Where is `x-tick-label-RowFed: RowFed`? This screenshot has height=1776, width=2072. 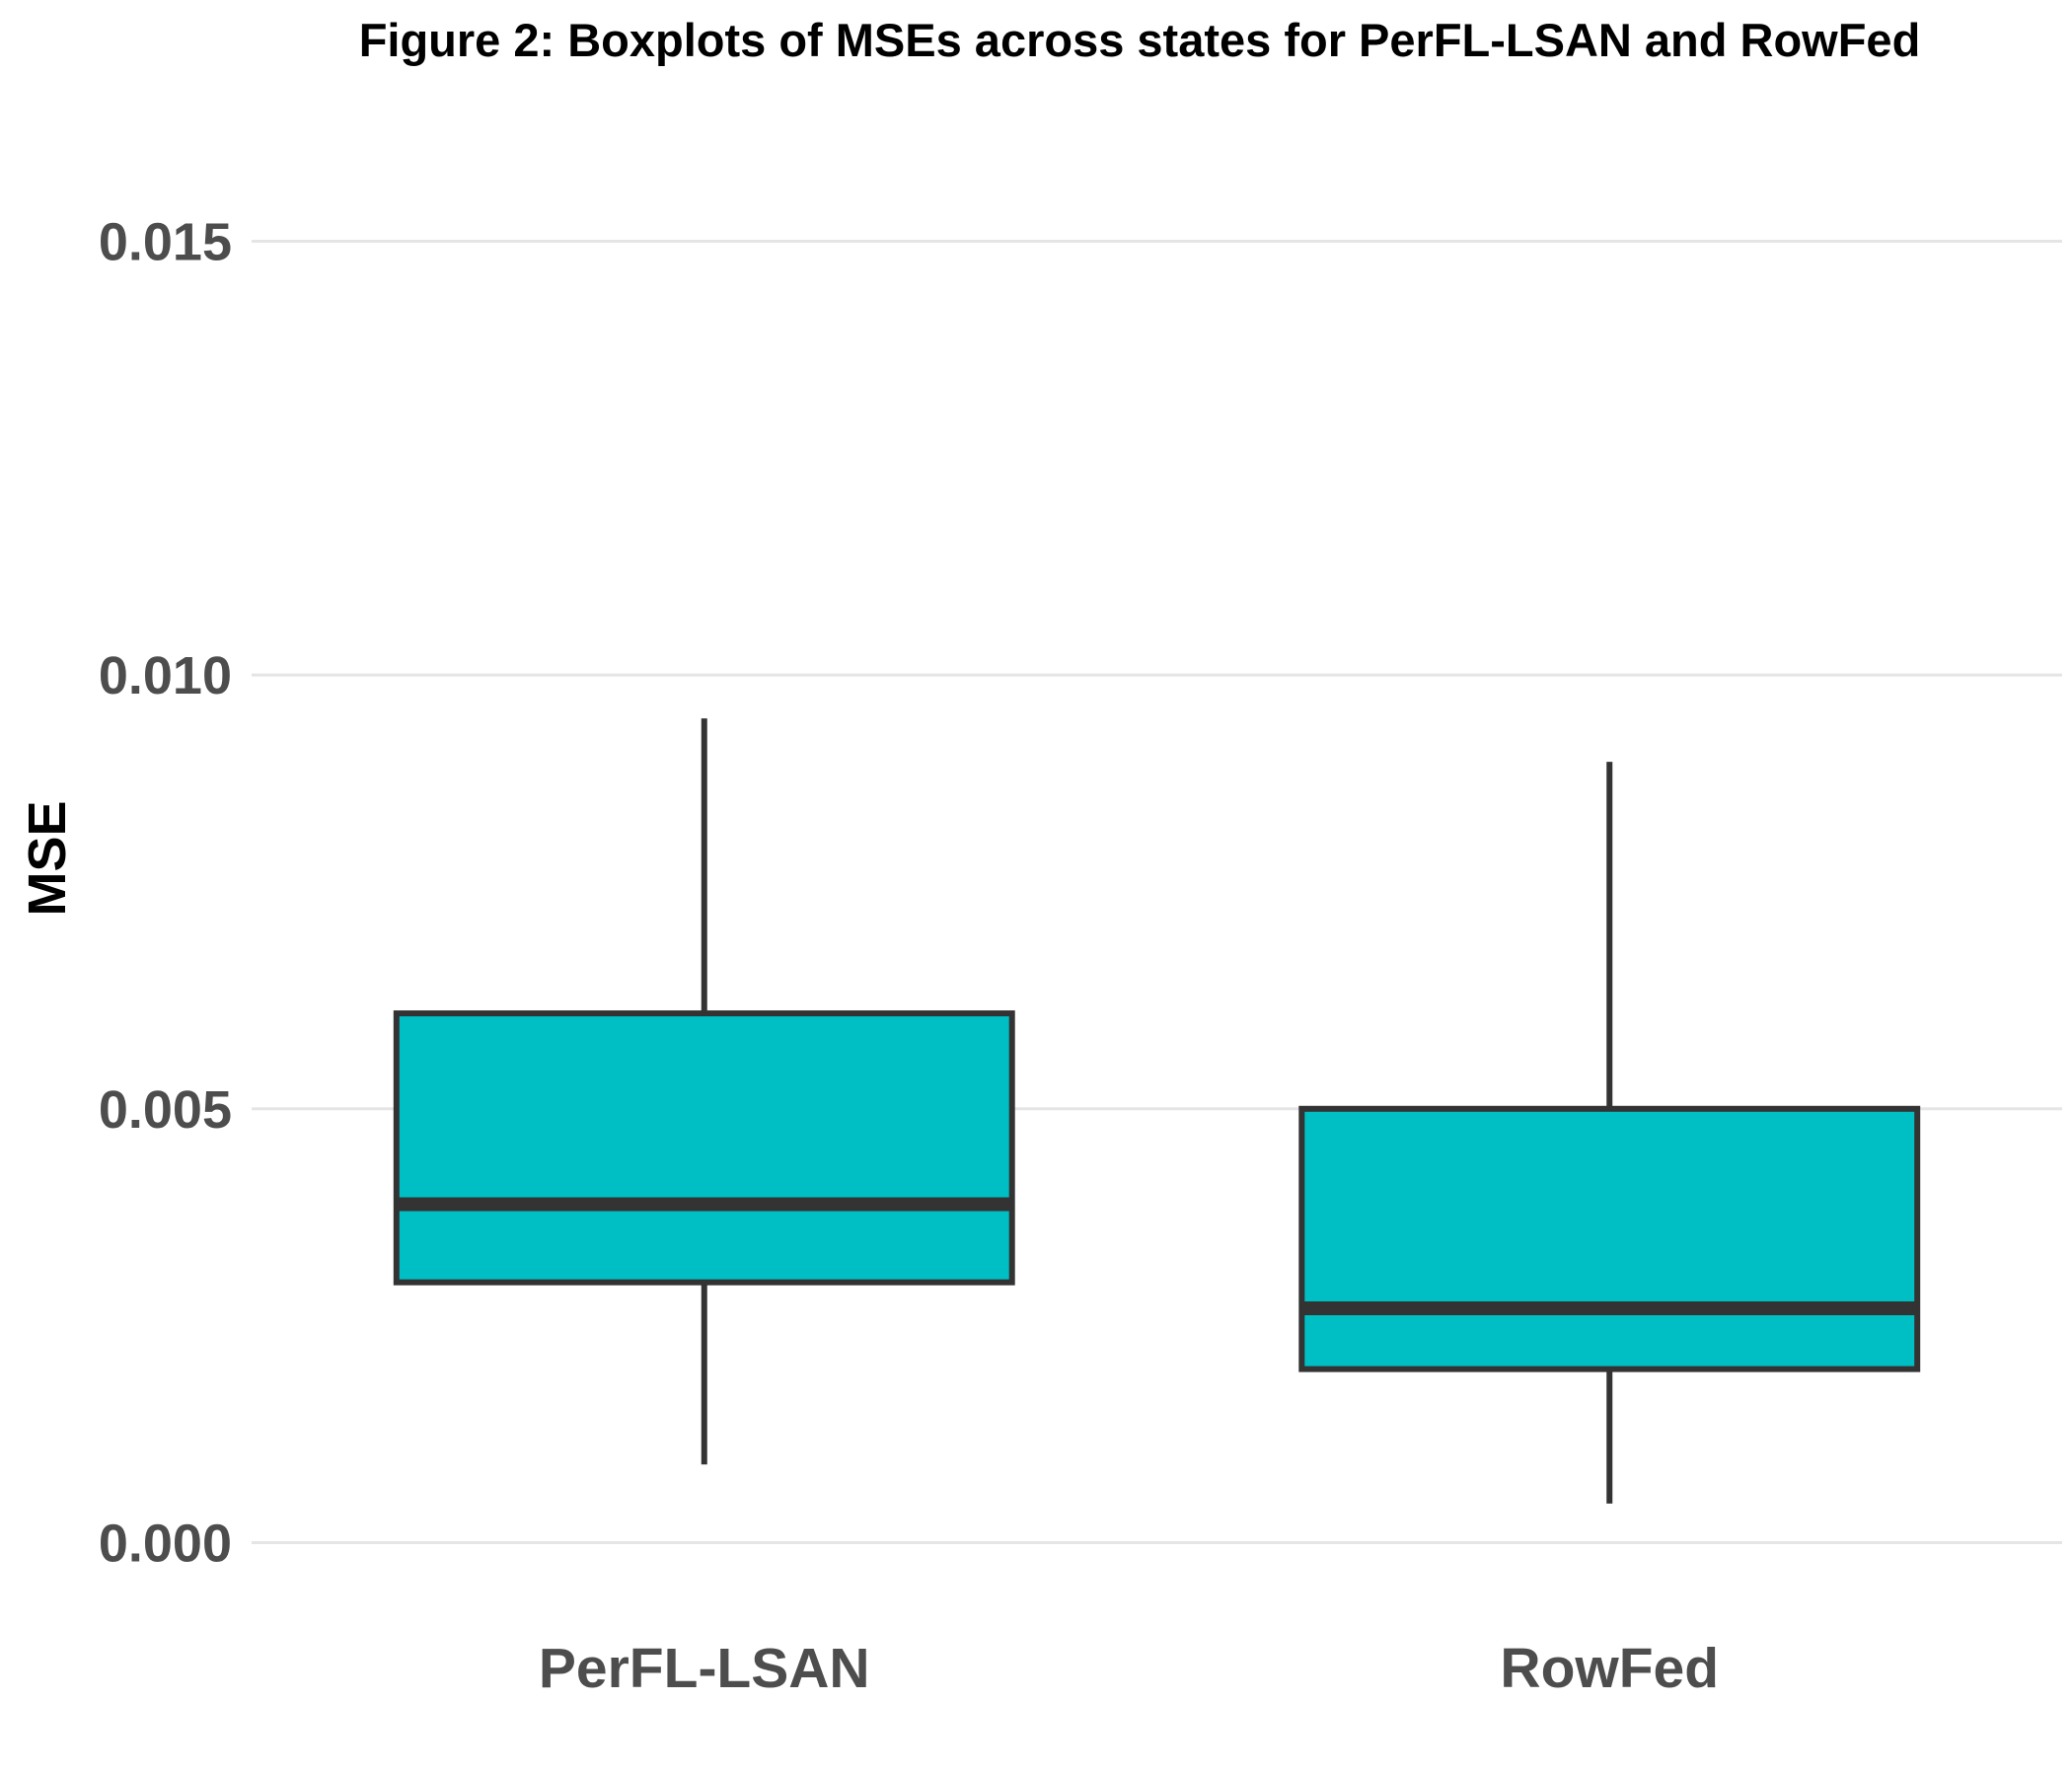 x-tick-label-RowFed: RowFed is located at coordinates (1610, 1669).